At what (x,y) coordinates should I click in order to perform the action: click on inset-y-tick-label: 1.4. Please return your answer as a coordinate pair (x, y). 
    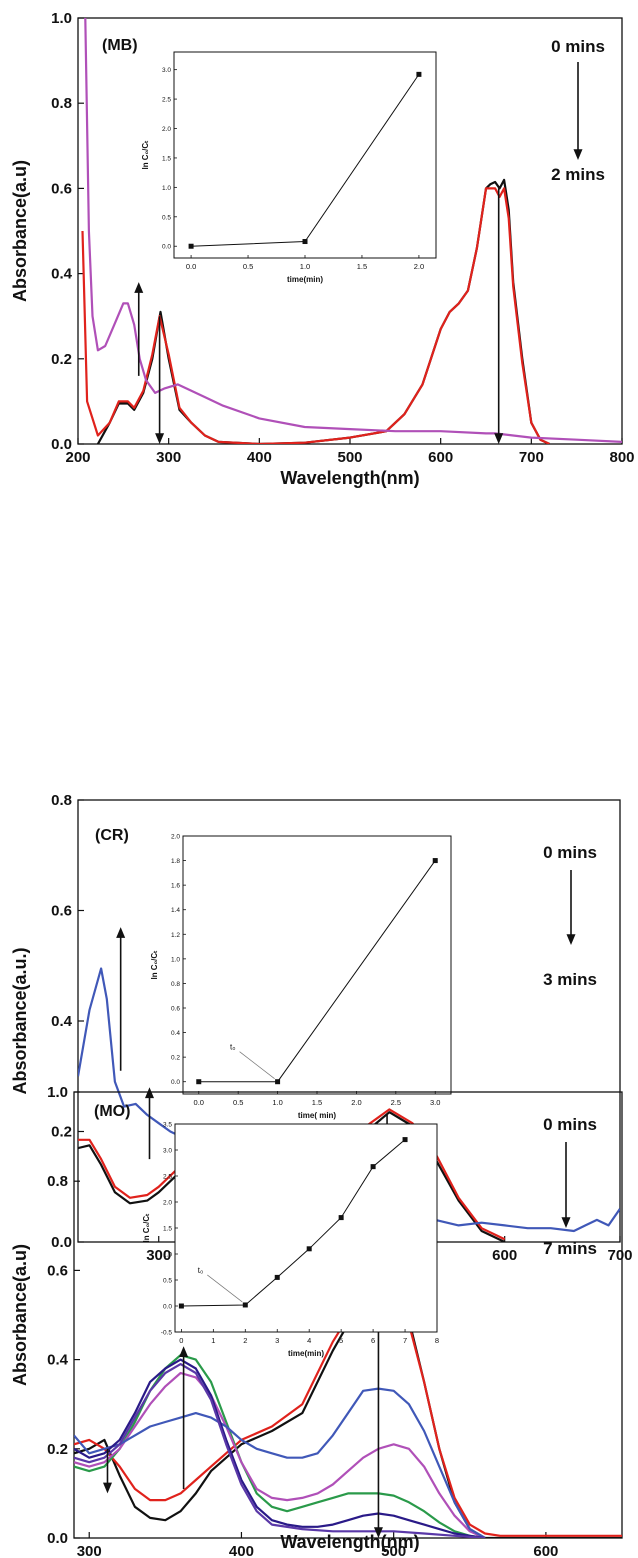
    Looking at the image, I should click on (175, 910).